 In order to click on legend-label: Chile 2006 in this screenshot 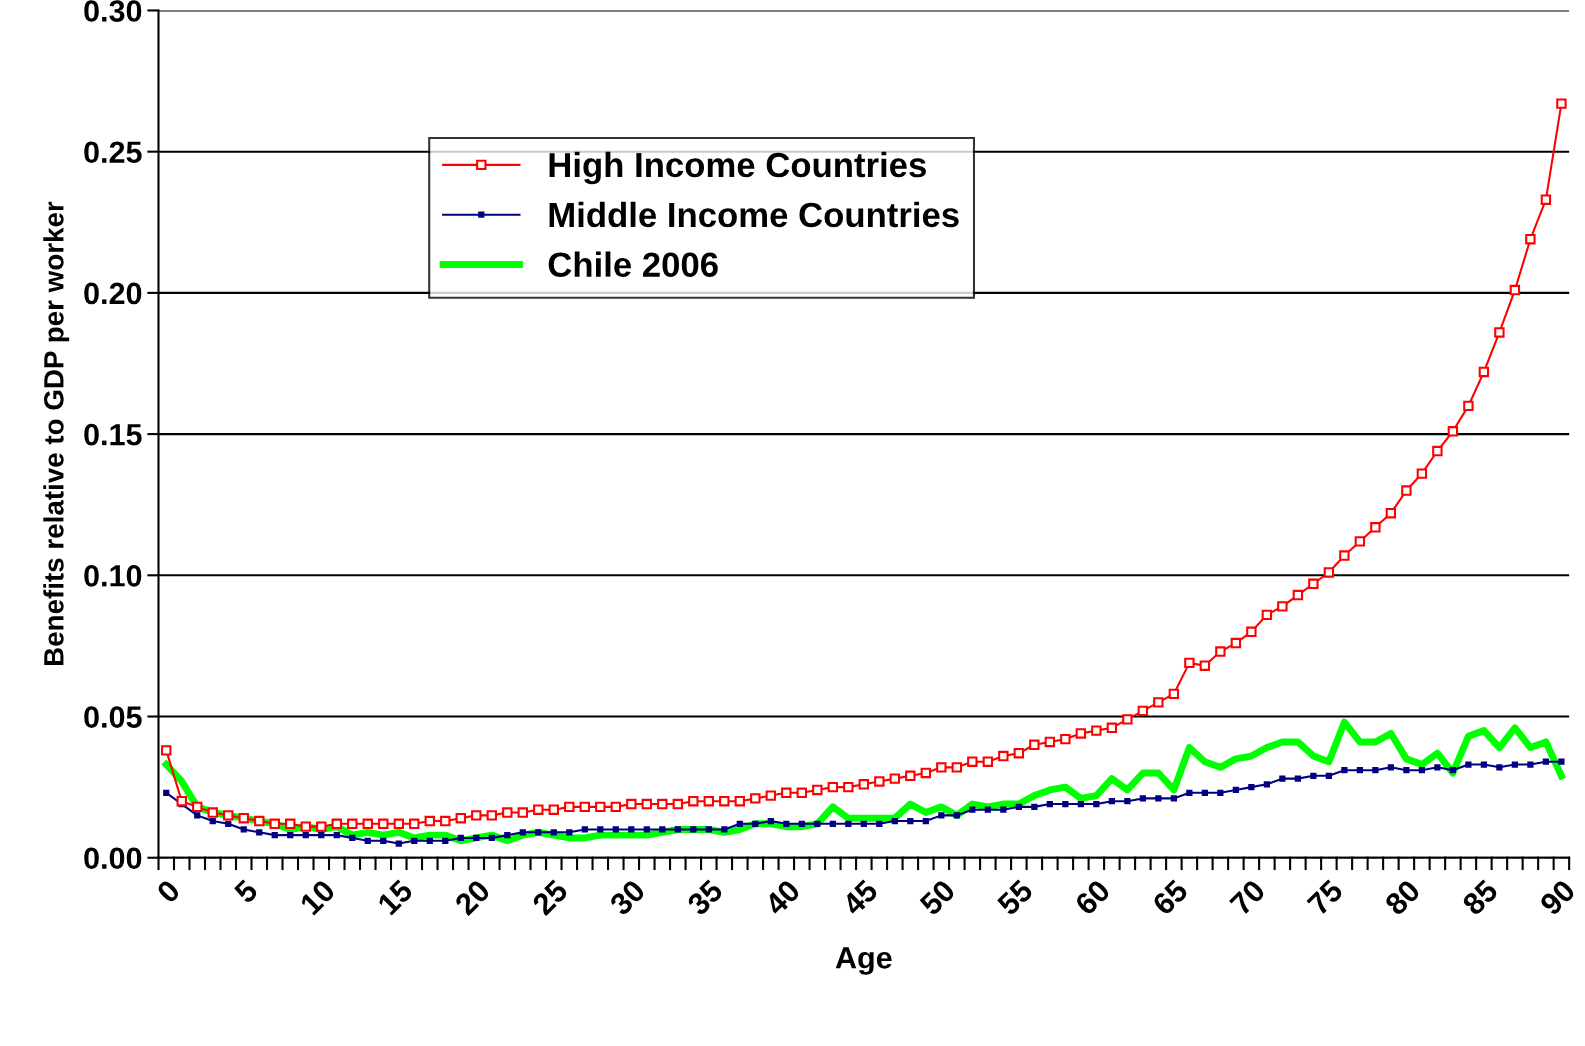, I will do `click(633, 264)`.